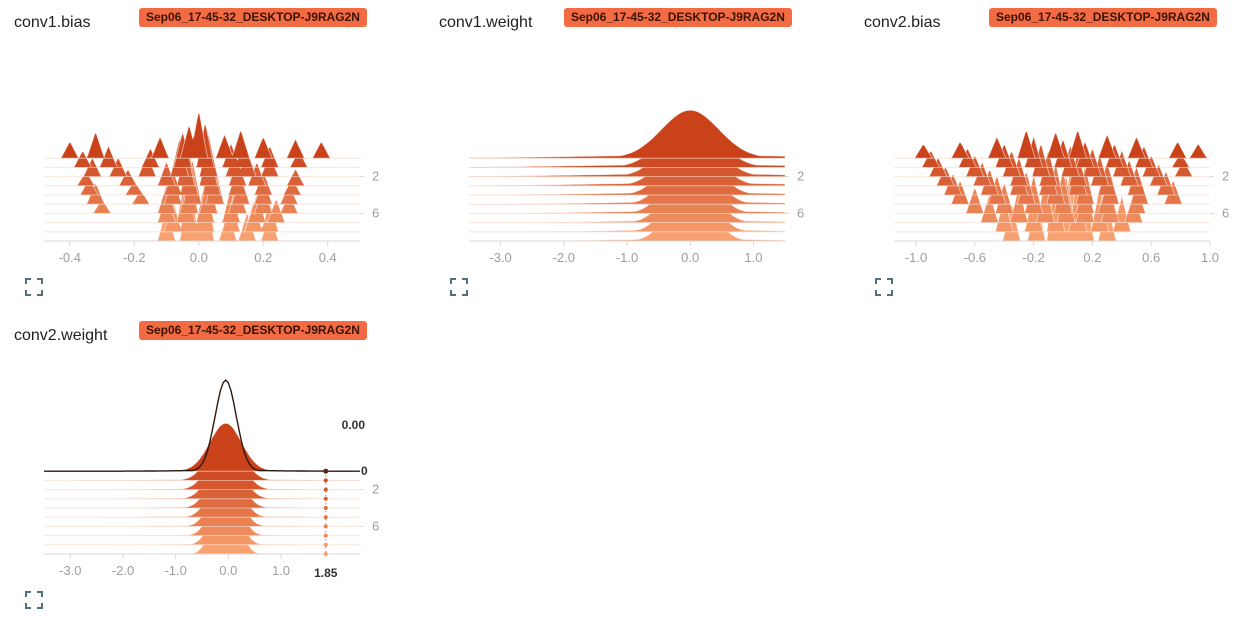  I want to click on x-tick-label: -0.6, so click(975, 257).